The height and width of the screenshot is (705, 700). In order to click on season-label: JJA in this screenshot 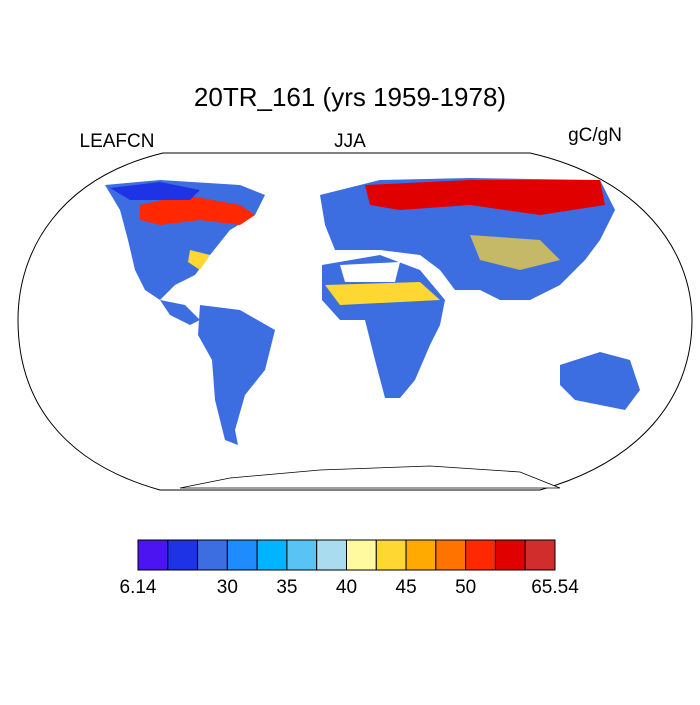, I will do `click(350, 141)`.